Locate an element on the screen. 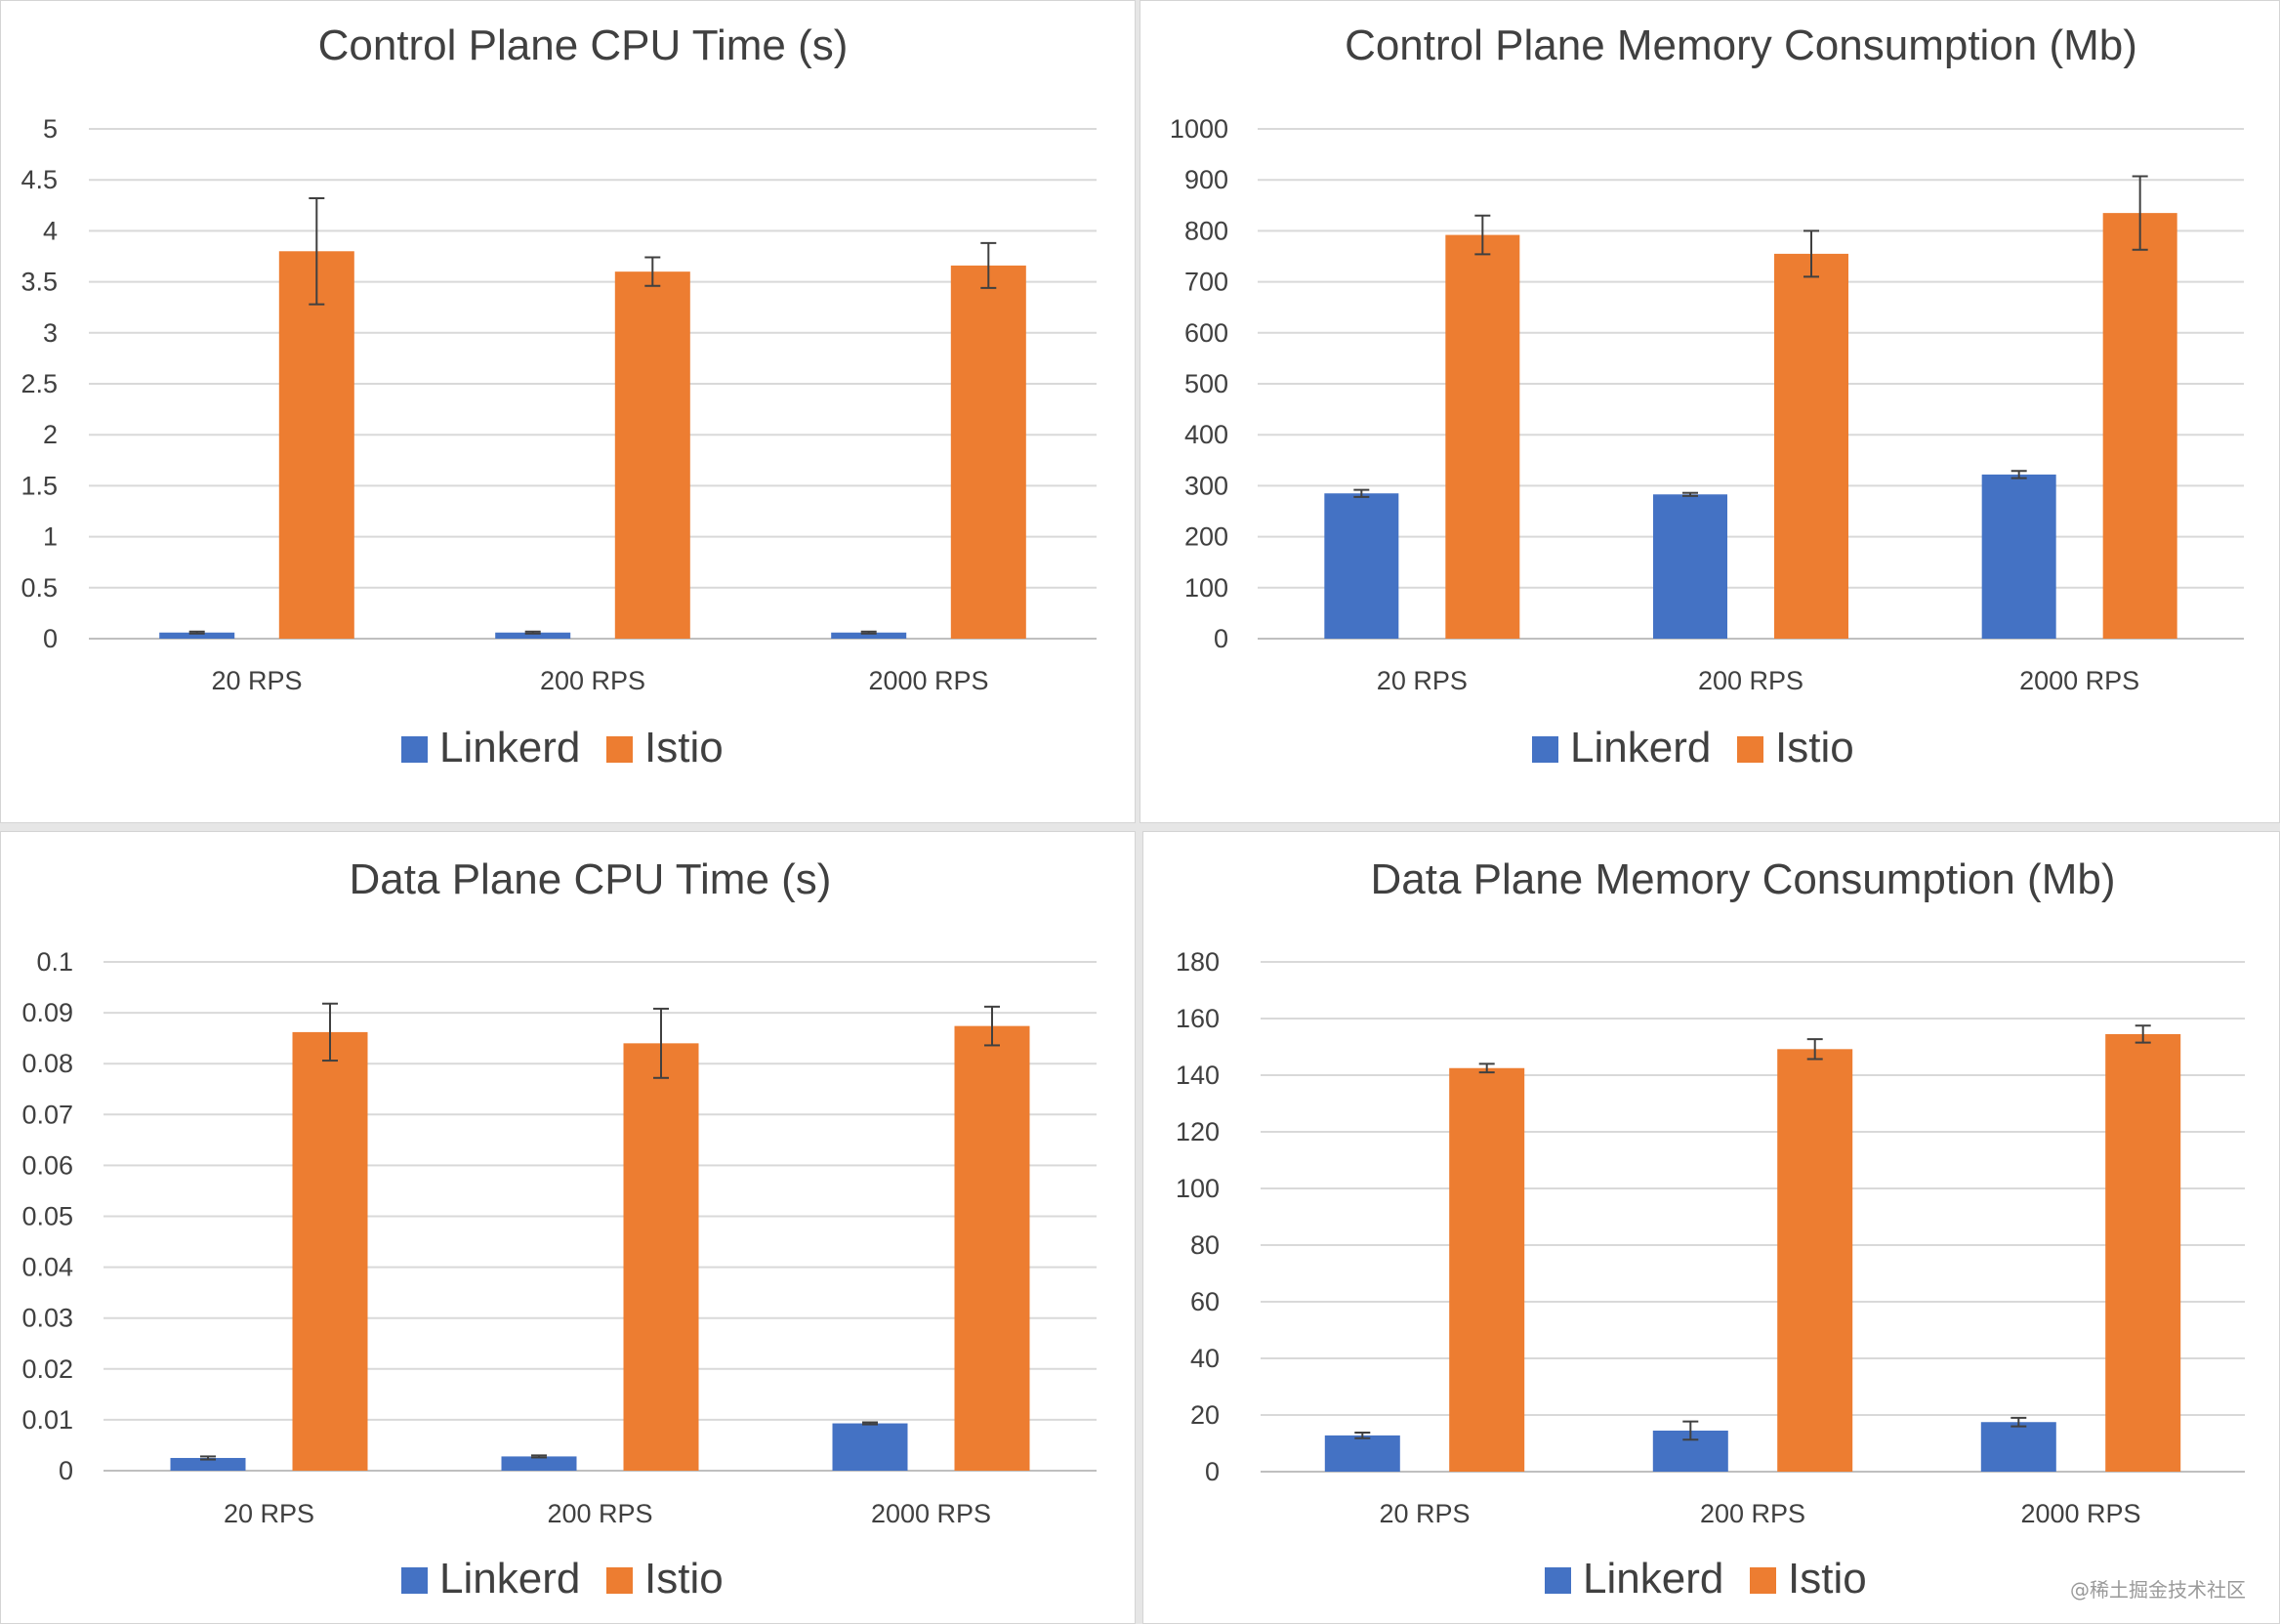  y-tick-label: 140 is located at coordinates (1198, 1075).